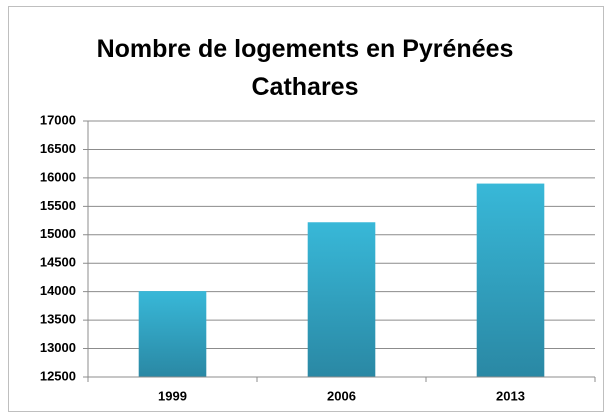 Image resolution: width=613 pixels, height=418 pixels. I want to click on y-tick-label: 12500, so click(58, 375).